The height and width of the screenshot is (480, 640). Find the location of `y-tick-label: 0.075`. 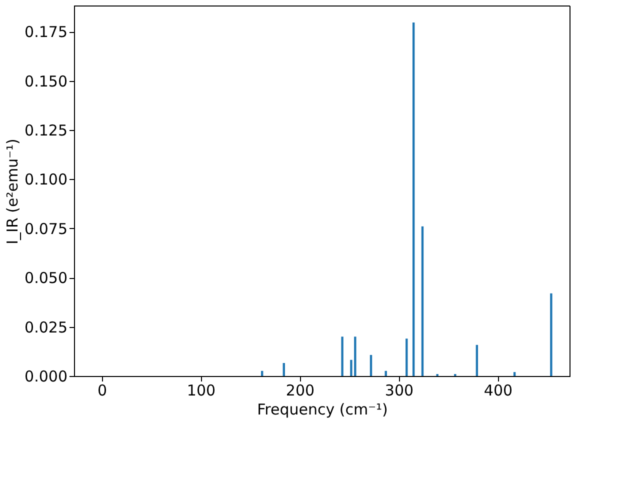

y-tick-label: 0.075 is located at coordinates (46, 229).